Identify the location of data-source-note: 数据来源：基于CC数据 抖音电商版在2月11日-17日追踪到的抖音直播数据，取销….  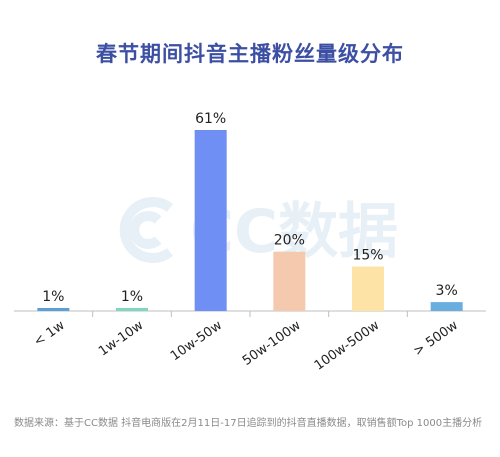
(248, 423).